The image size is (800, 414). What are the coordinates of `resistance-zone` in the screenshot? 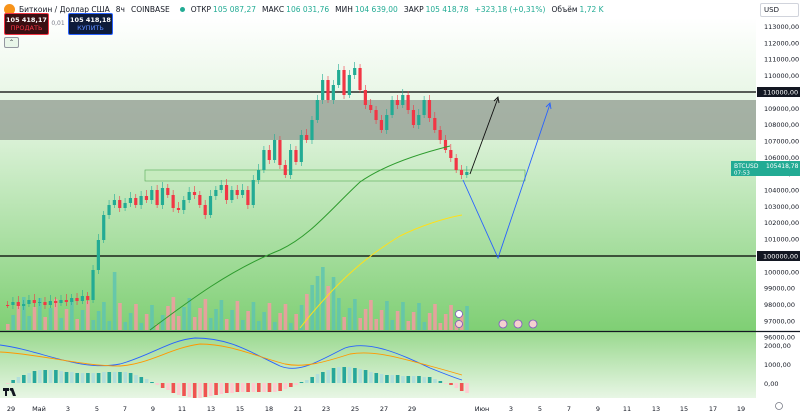 It's located at (378, 120).